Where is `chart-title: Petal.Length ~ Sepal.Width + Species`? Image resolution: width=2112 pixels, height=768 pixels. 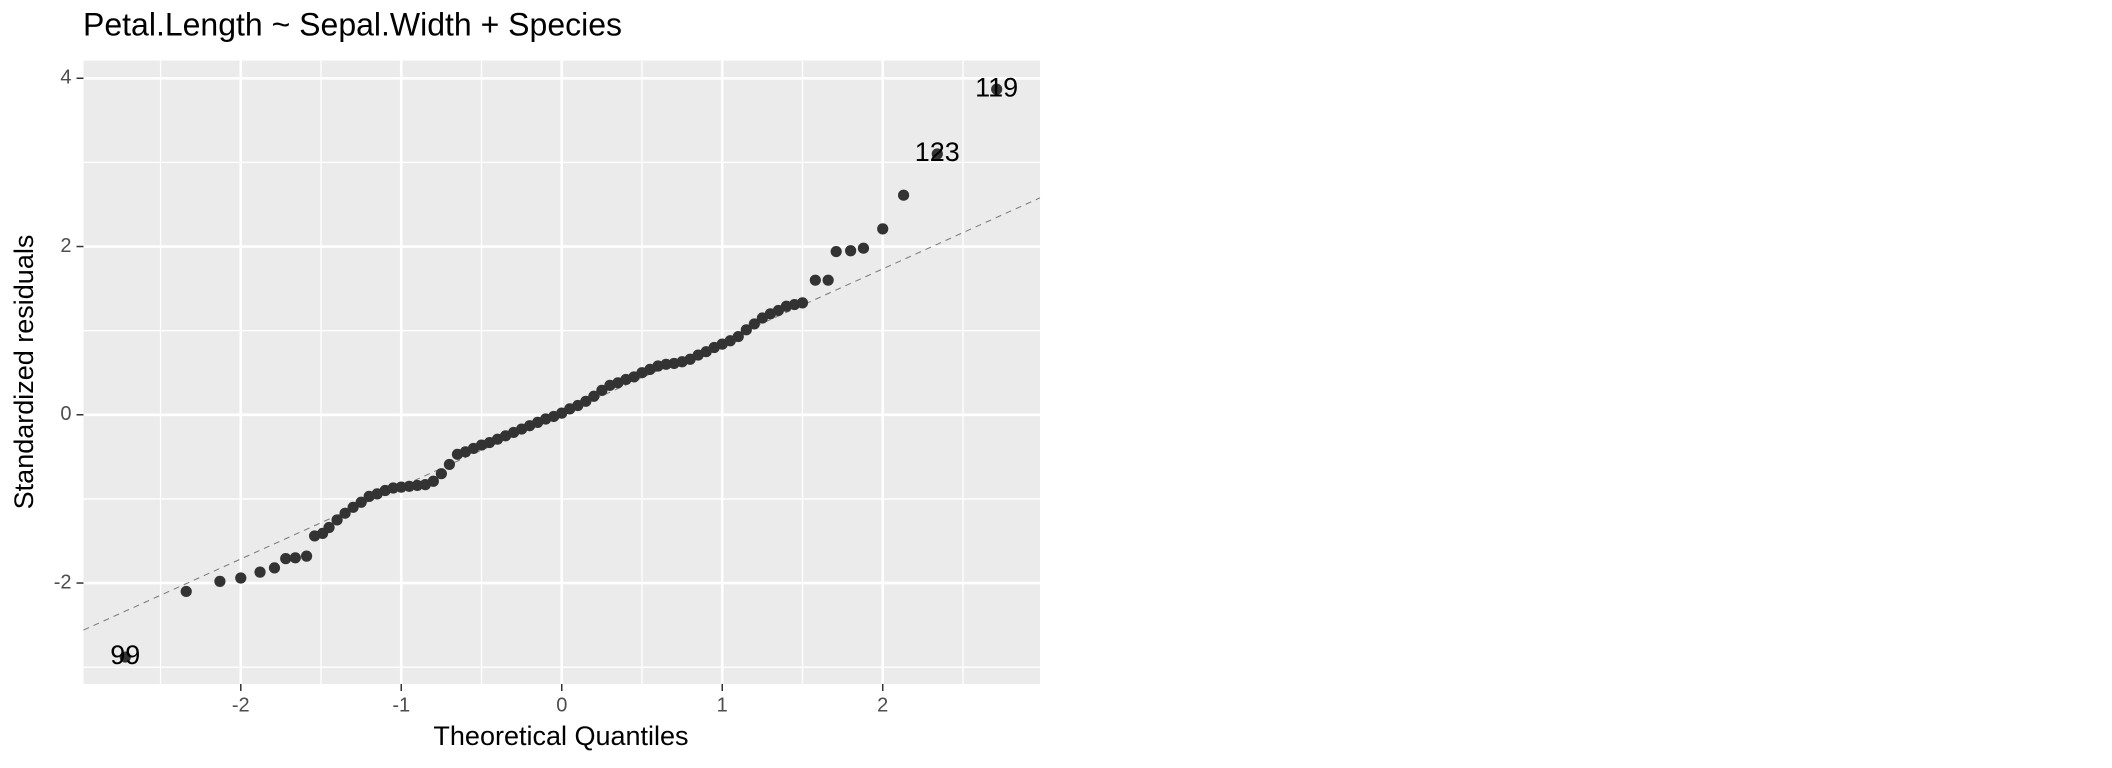
chart-title: Petal.Length ~ Sepal.Width + Species is located at coordinates (352, 24).